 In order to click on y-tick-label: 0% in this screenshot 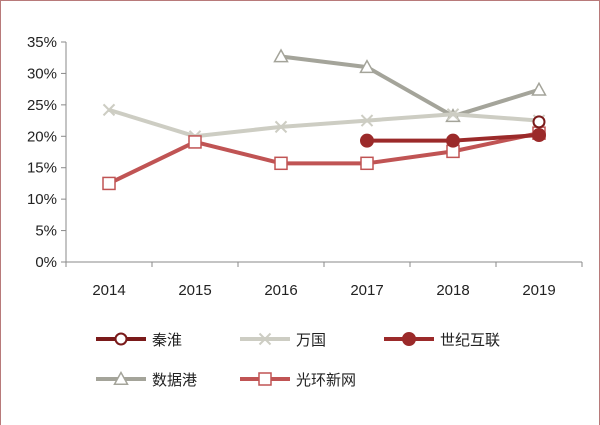, I will do `click(46, 262)`.